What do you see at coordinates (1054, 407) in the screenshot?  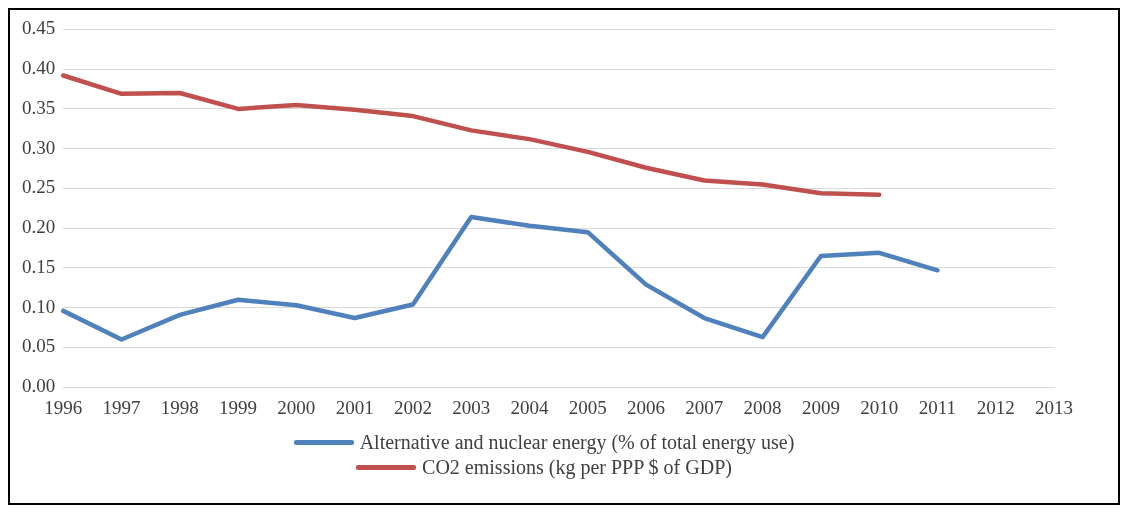 I see `x-tick-label: 2013` at bounding box center [1054, 407].